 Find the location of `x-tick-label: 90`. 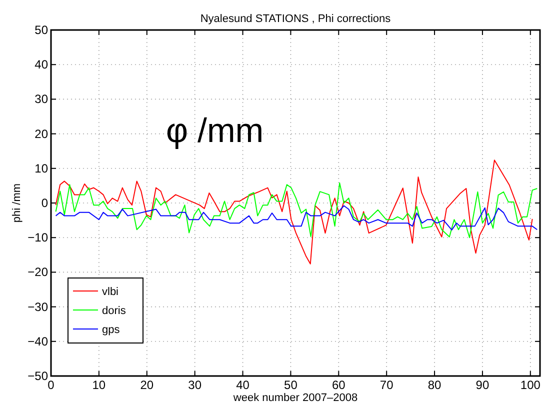

x-tick-label: 90 is located at coordinates (483, 385).